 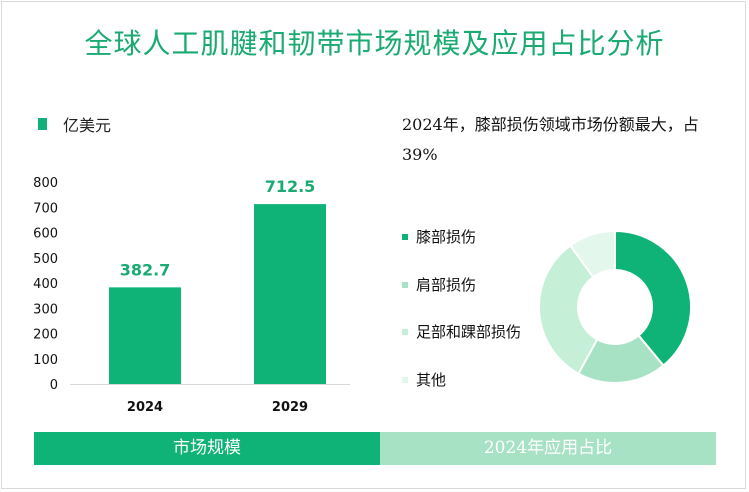 I want to click on y-tick-label: 700, so click(x=45, y=208).